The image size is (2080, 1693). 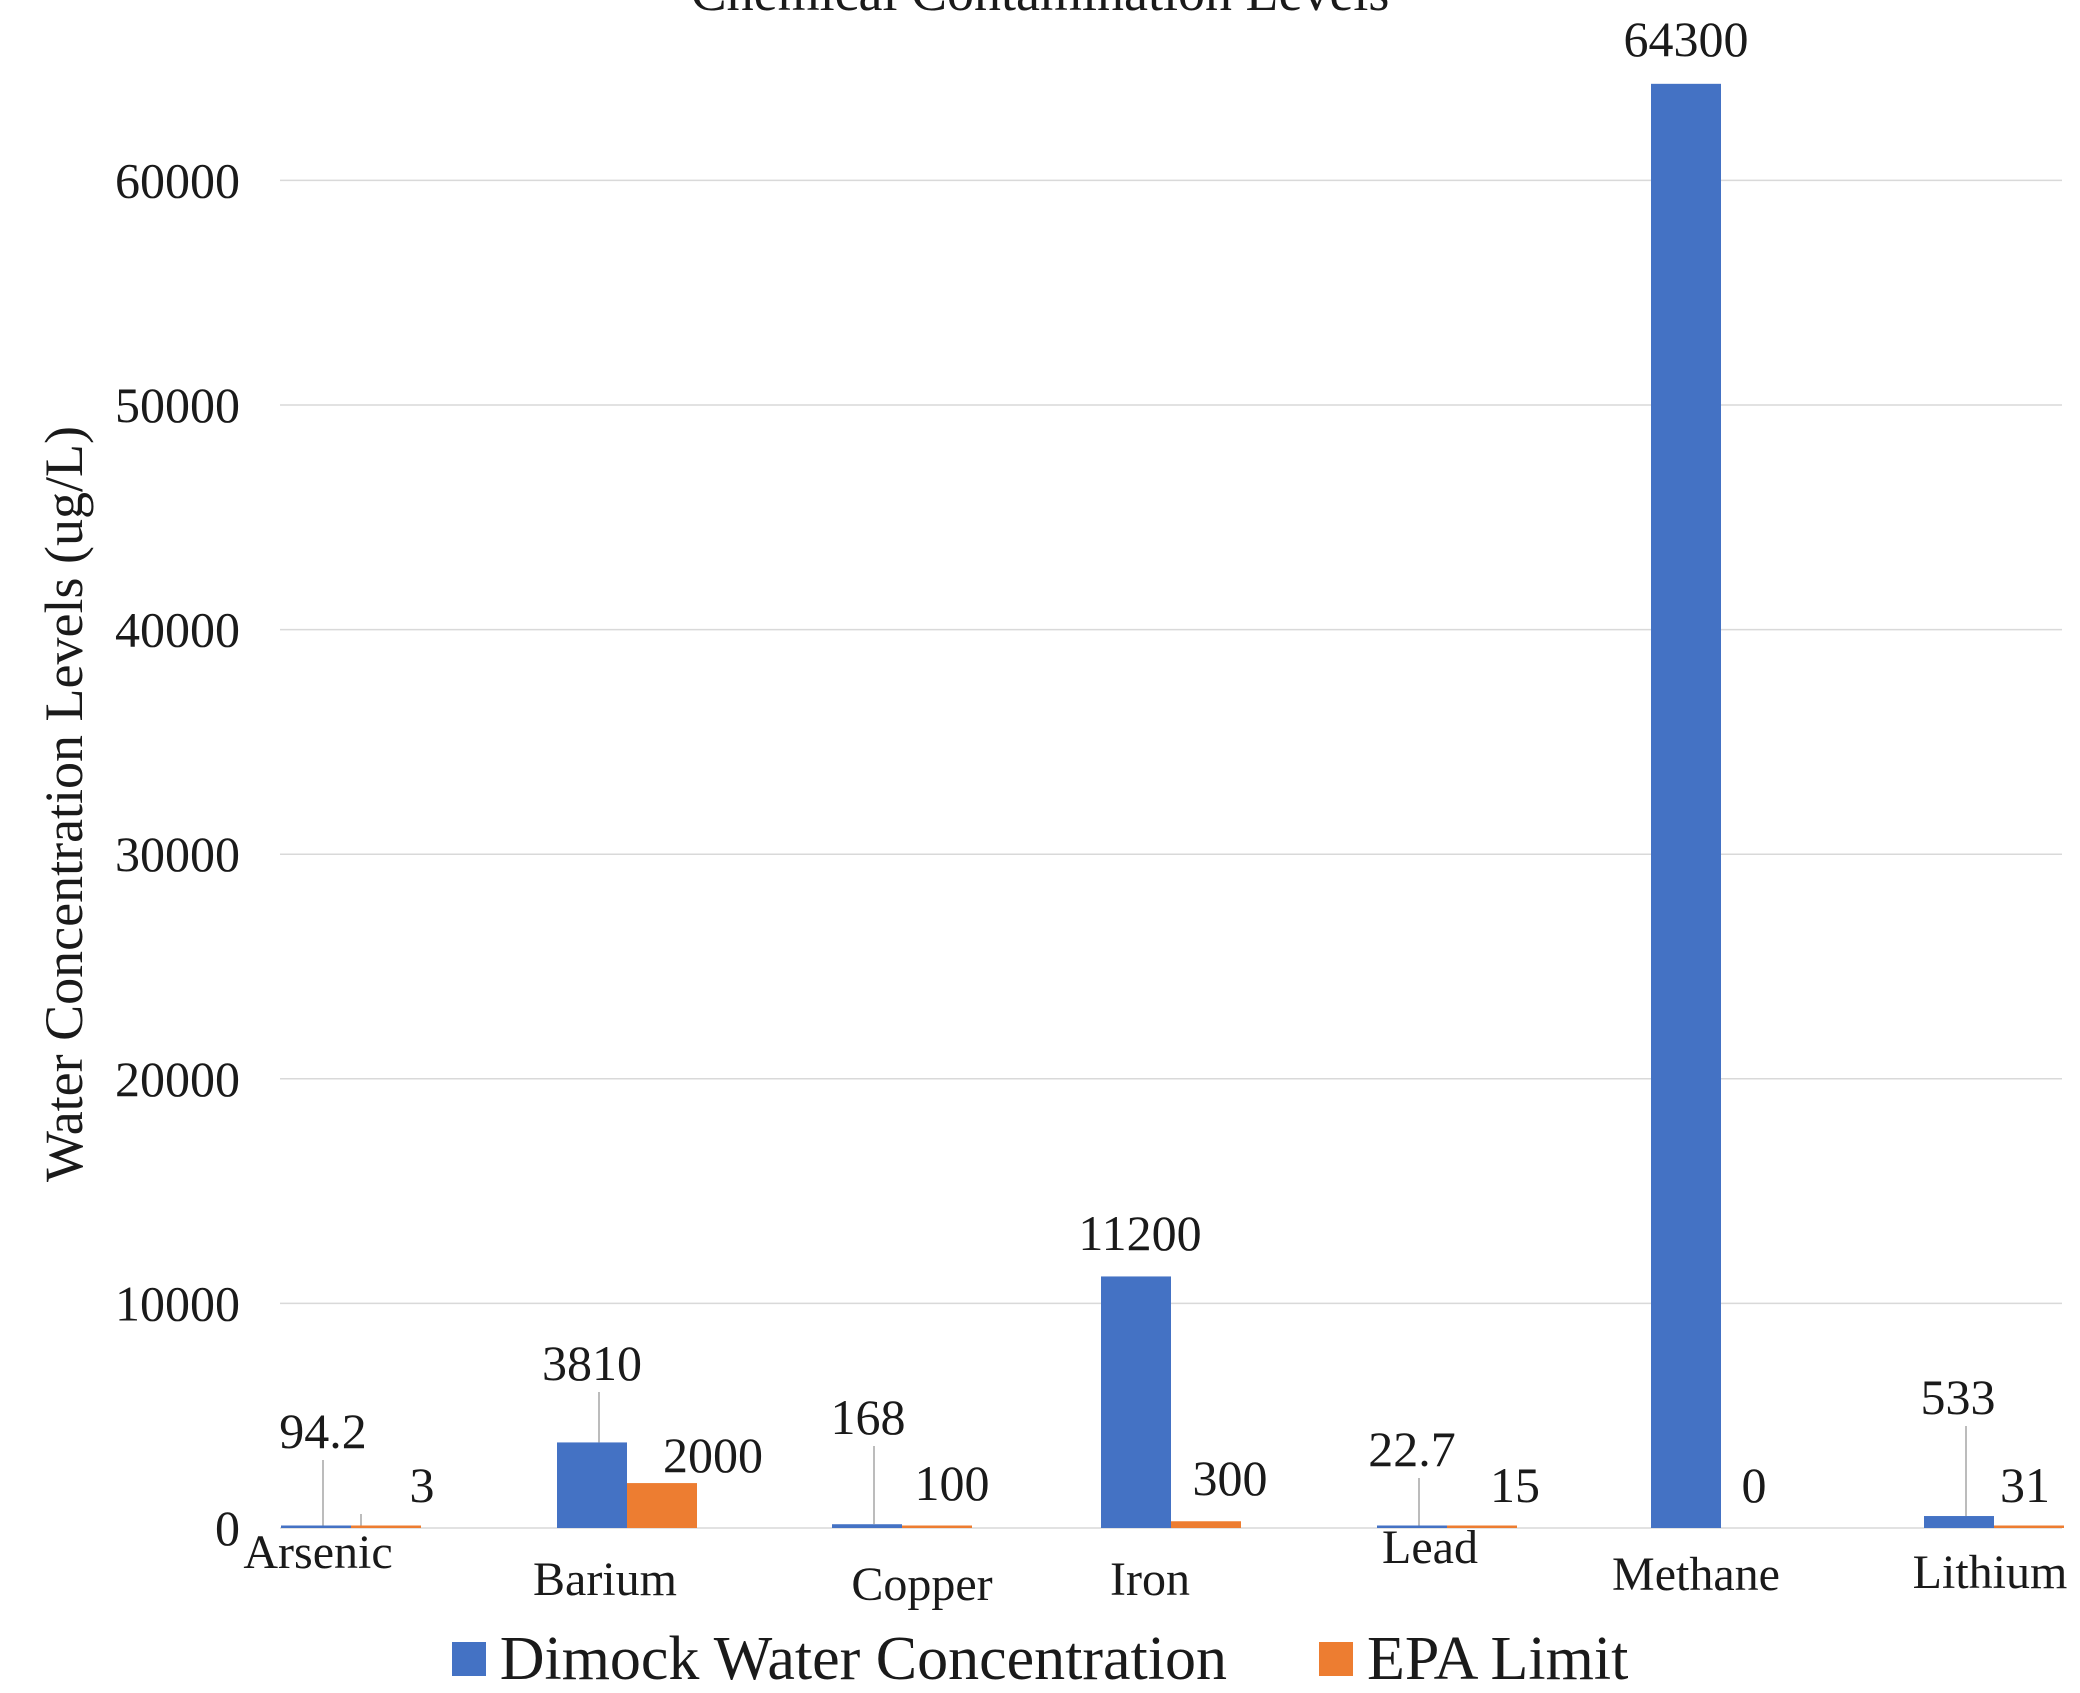 I want to click on x-tick-label: Lithium, so click(x=1990, y=1572).